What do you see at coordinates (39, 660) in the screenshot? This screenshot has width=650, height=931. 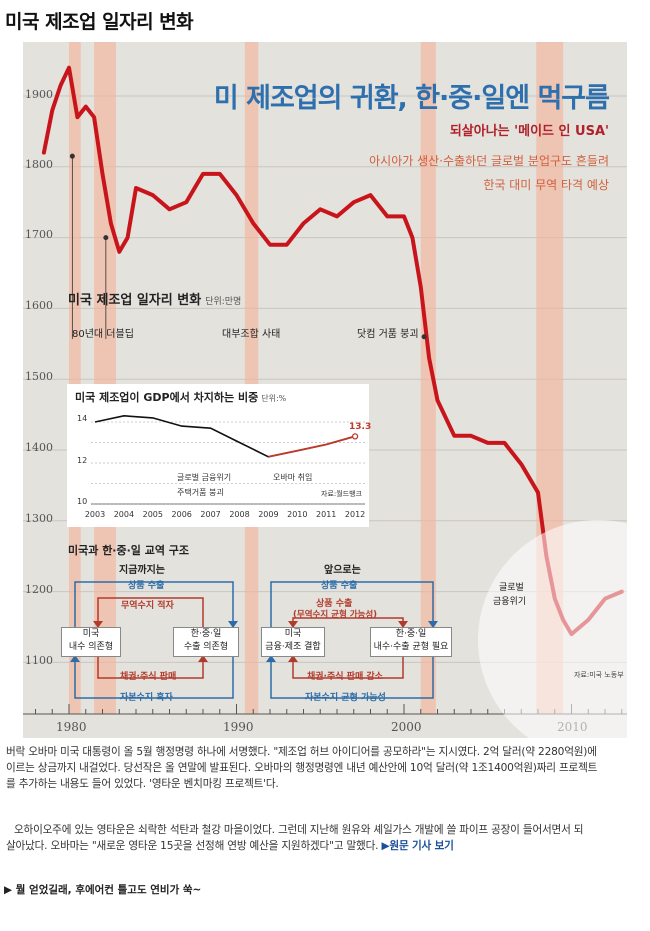 I see `y-tick-label: 1100` at bounding box center [39, 660].